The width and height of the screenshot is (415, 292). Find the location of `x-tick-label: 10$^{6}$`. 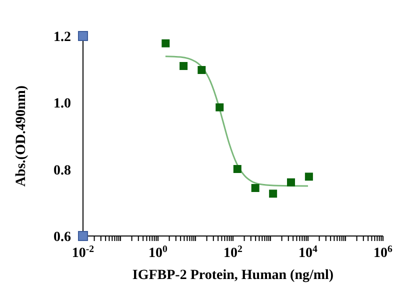

x-tick-label: 10$^{6}$ is located at coordinates (383, 252).